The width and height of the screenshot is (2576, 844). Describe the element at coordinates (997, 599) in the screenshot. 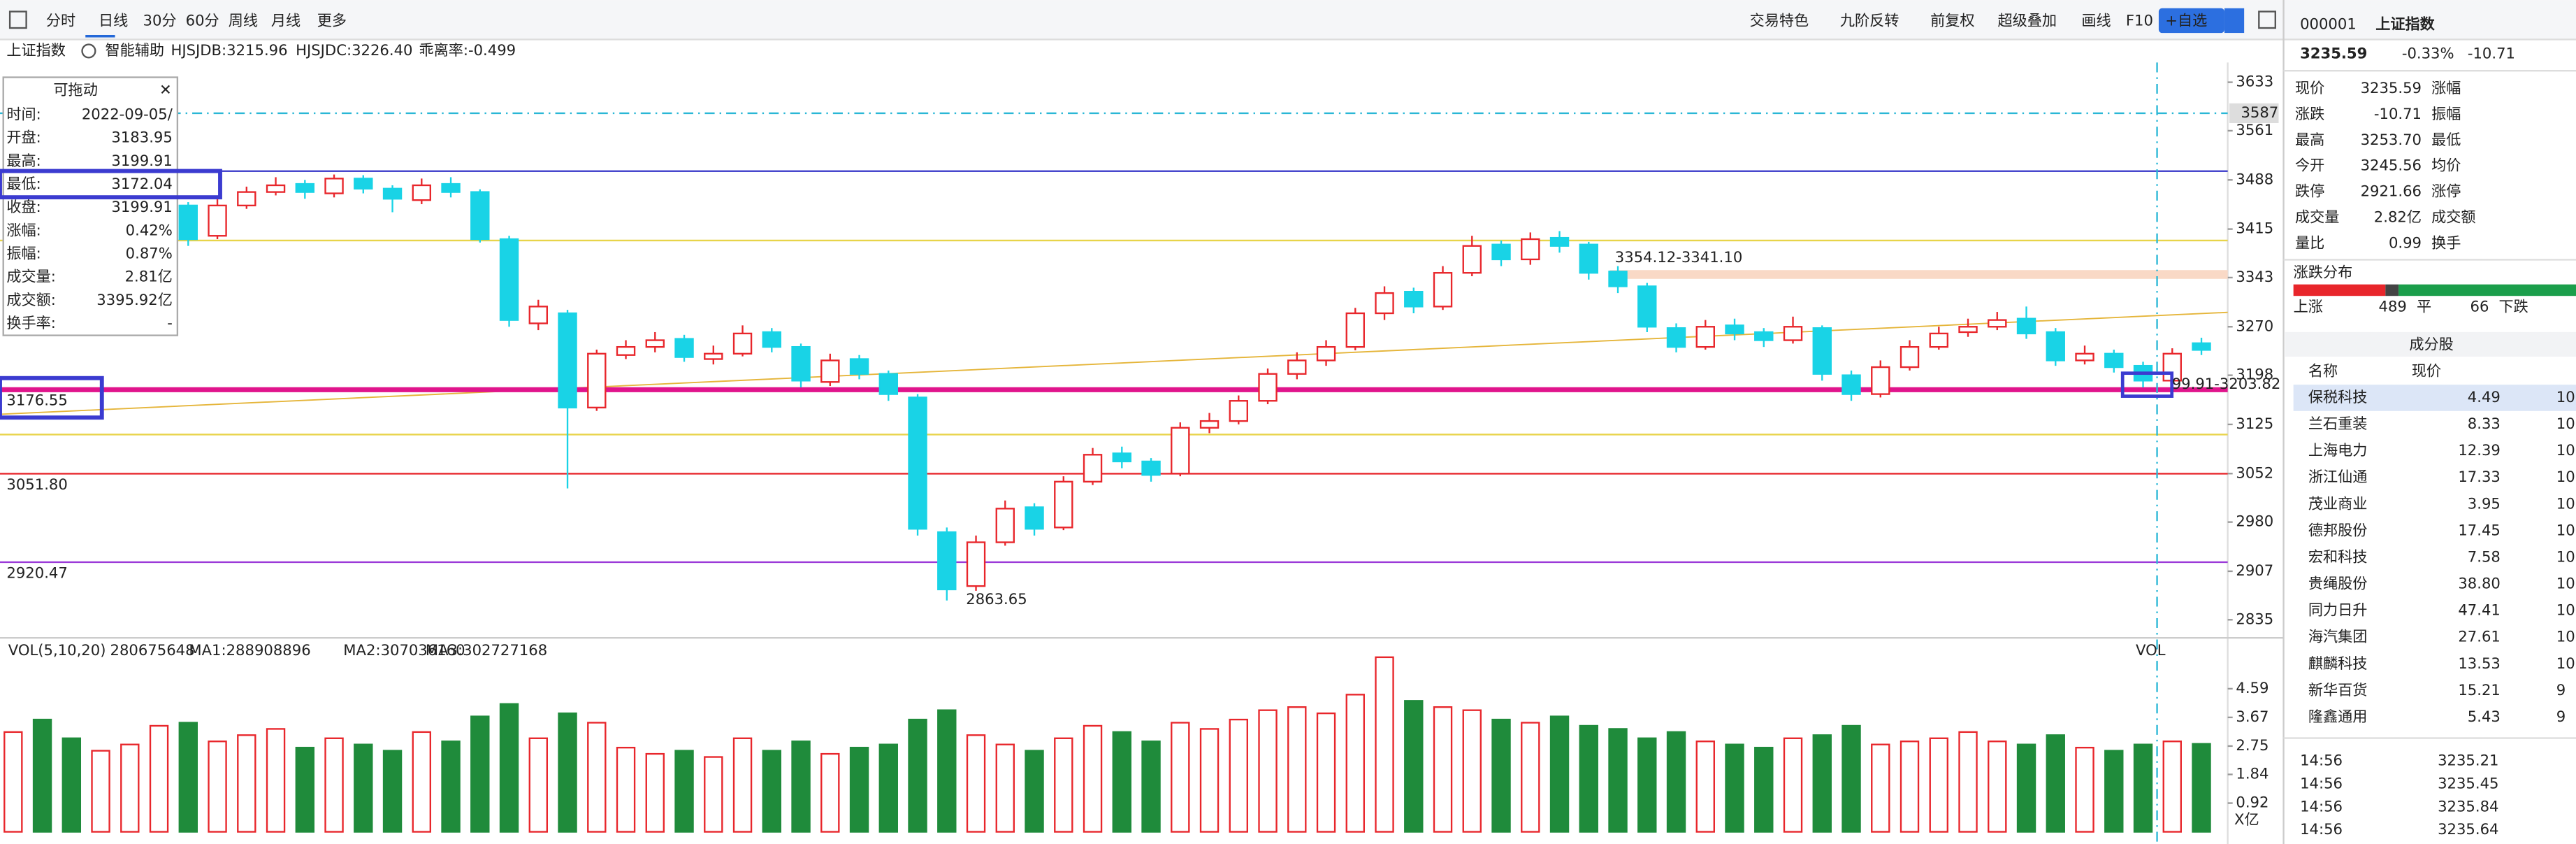

I see `annotation: 2863.65` at that location.